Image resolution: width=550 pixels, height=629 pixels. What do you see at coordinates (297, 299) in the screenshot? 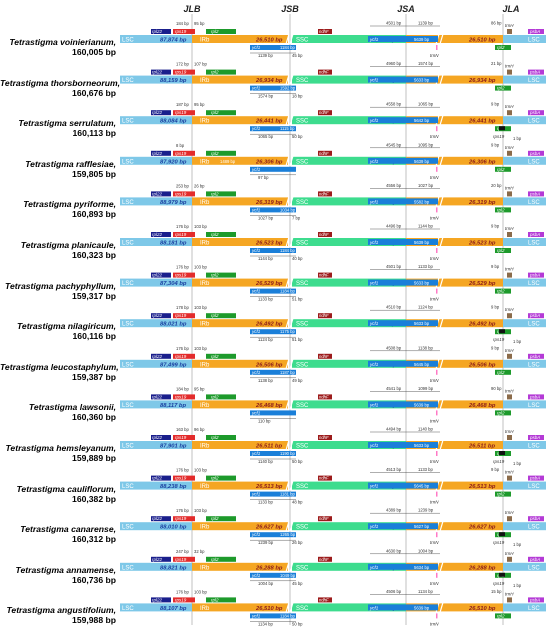
I see `bp-label-bottom-left-2: 51 bp` at bounding box center [297, 299].